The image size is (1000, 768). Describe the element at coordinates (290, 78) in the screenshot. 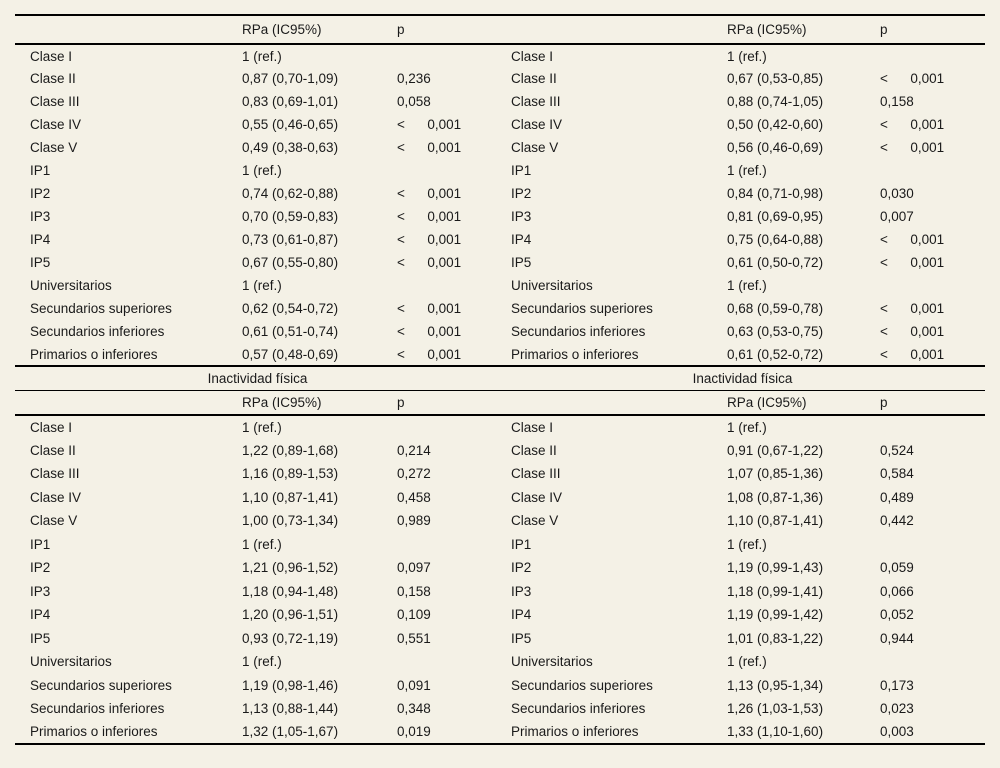

I see `rpa-value-left: 0,87 (0,70-1,09)` at that location.